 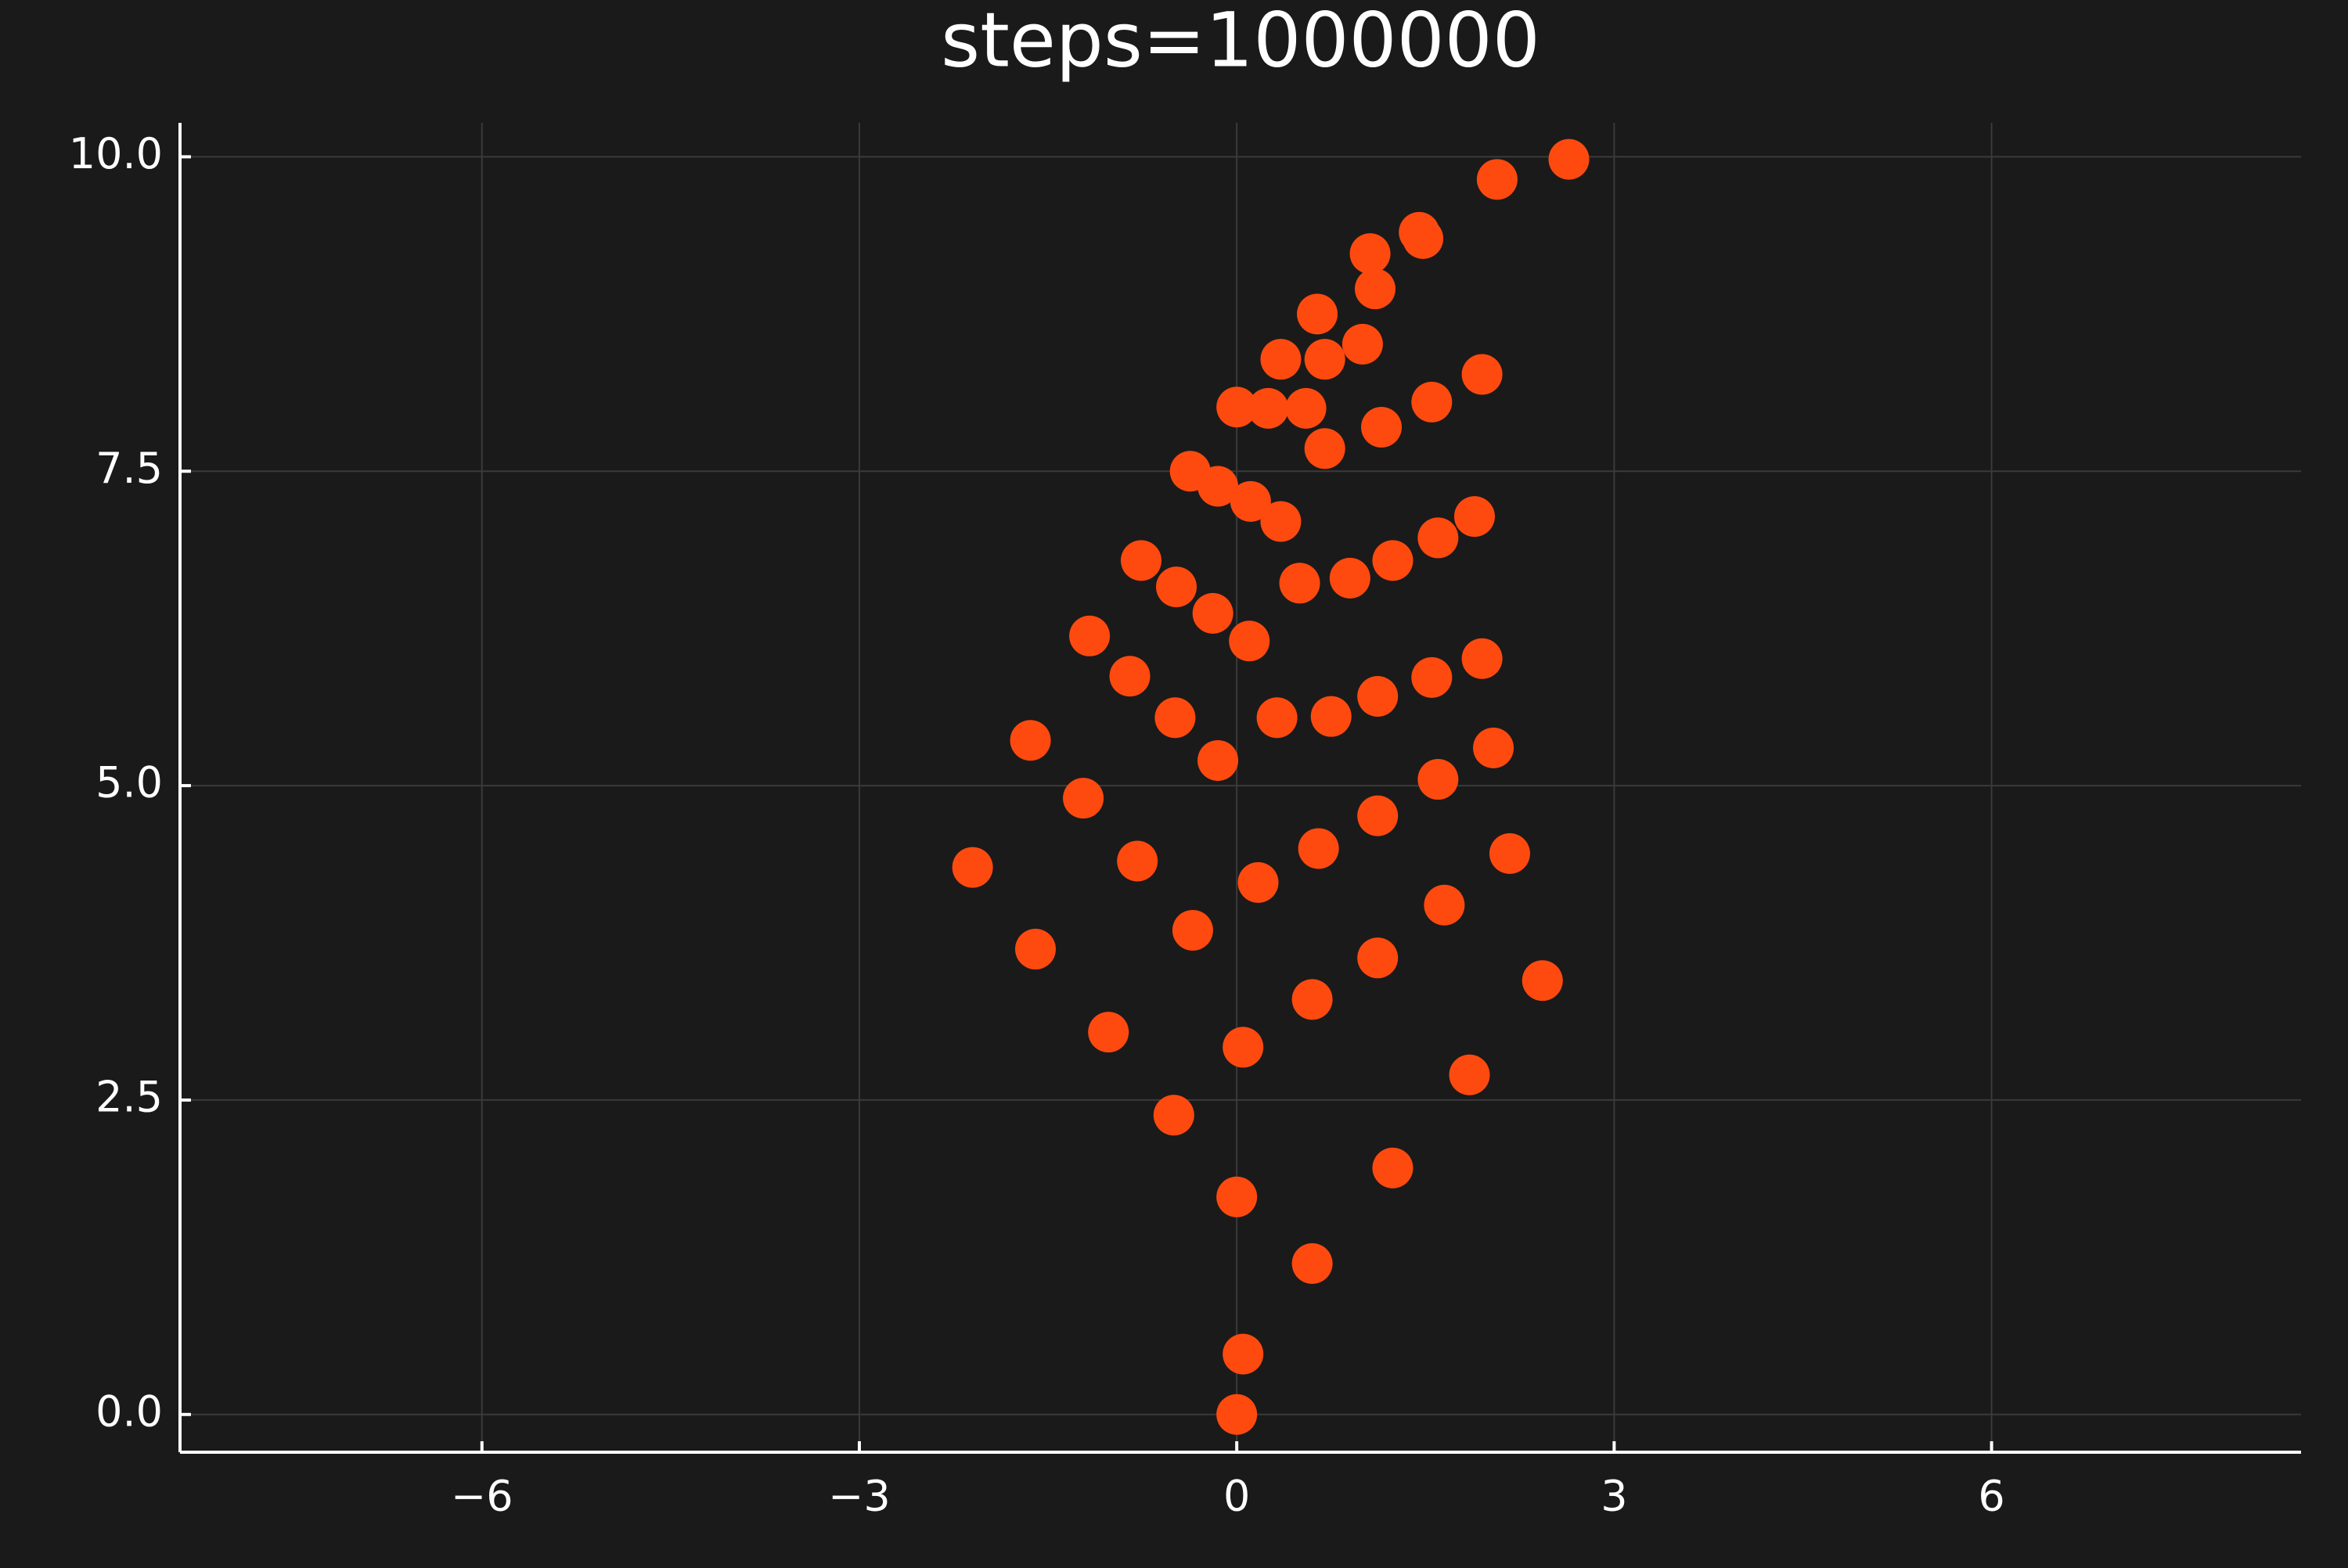 I want to click on x-tick-label: 3, so click(x=1614, y=1497).